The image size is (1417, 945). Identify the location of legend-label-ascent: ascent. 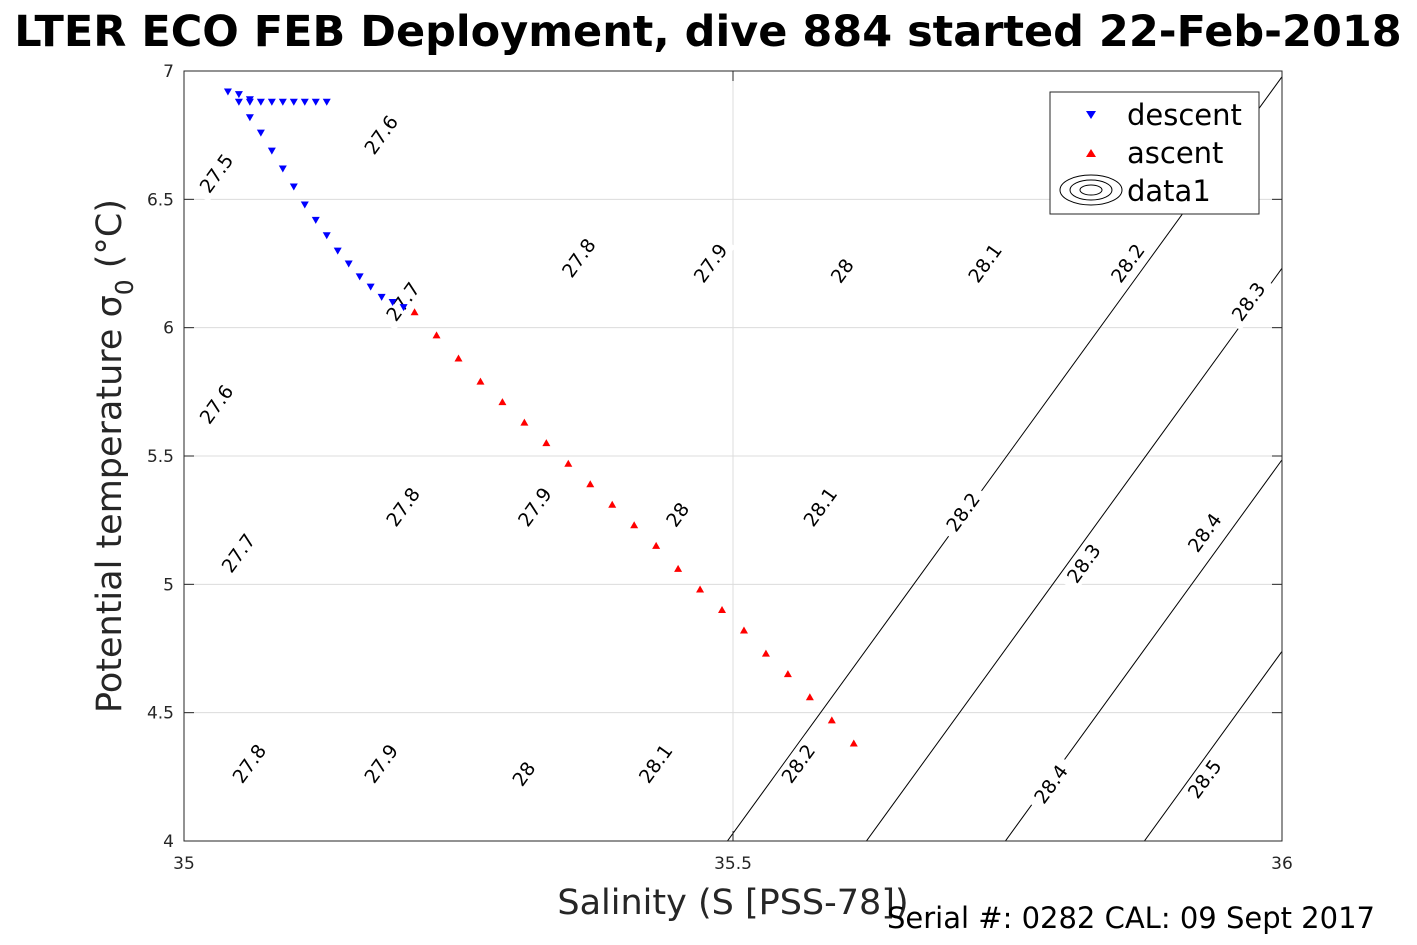
(1175, 153).